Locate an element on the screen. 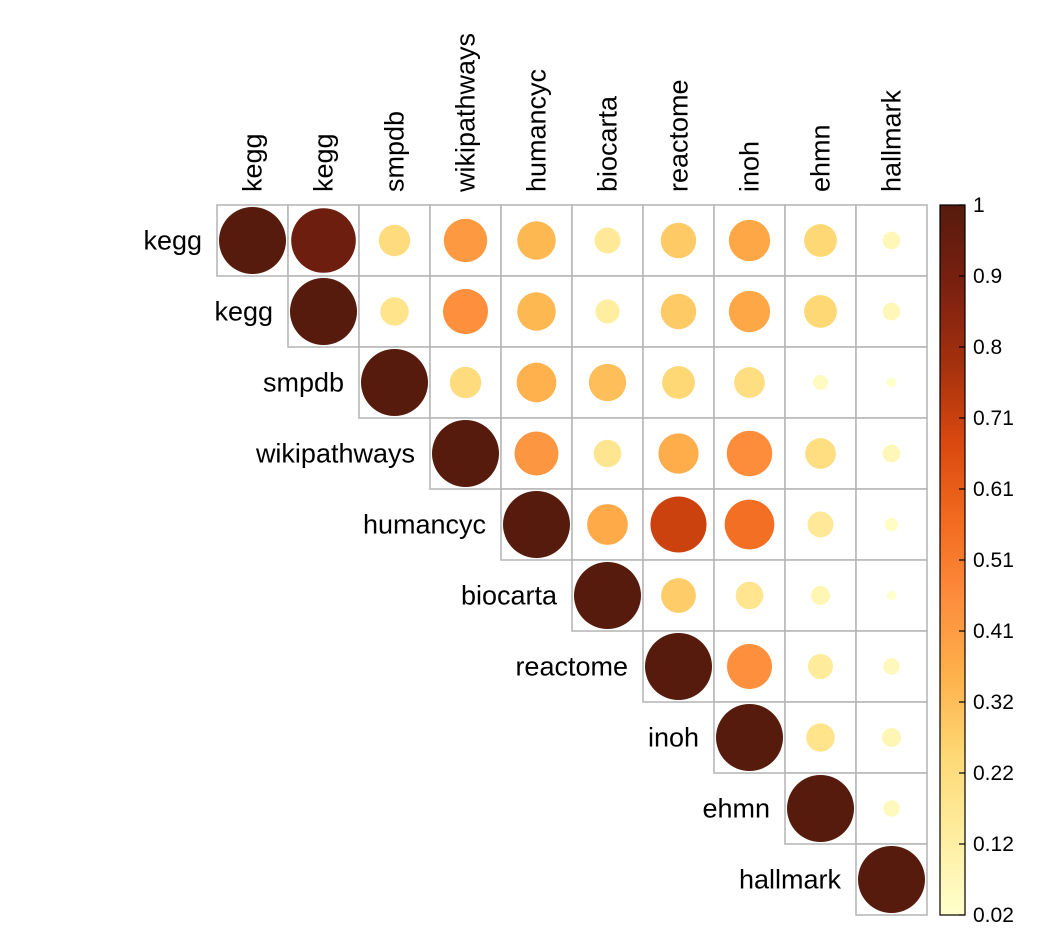  column-label: smpdb is located at coordinates (395, 151).